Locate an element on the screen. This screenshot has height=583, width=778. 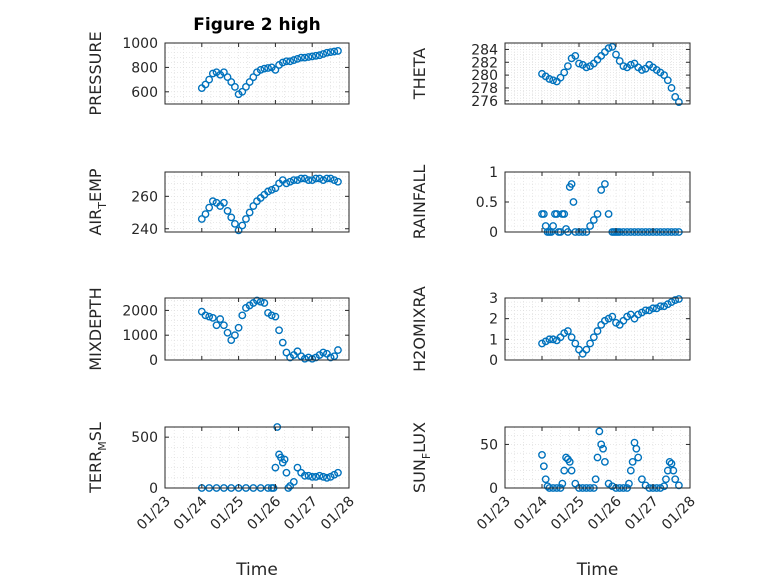
x-tick-label: 01/25 is located at coordinates (228, 514).